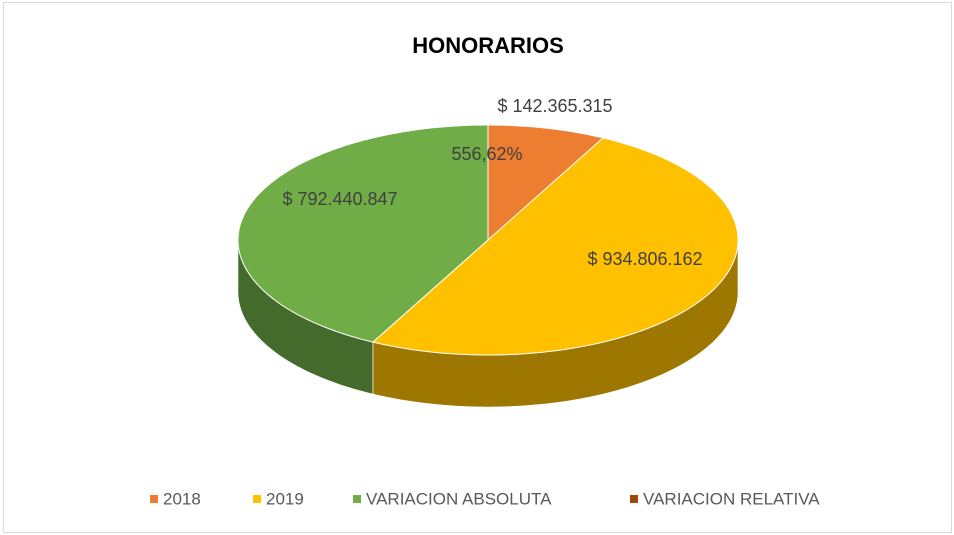  I want to click on legend-label: 2019, so click(285, 498).